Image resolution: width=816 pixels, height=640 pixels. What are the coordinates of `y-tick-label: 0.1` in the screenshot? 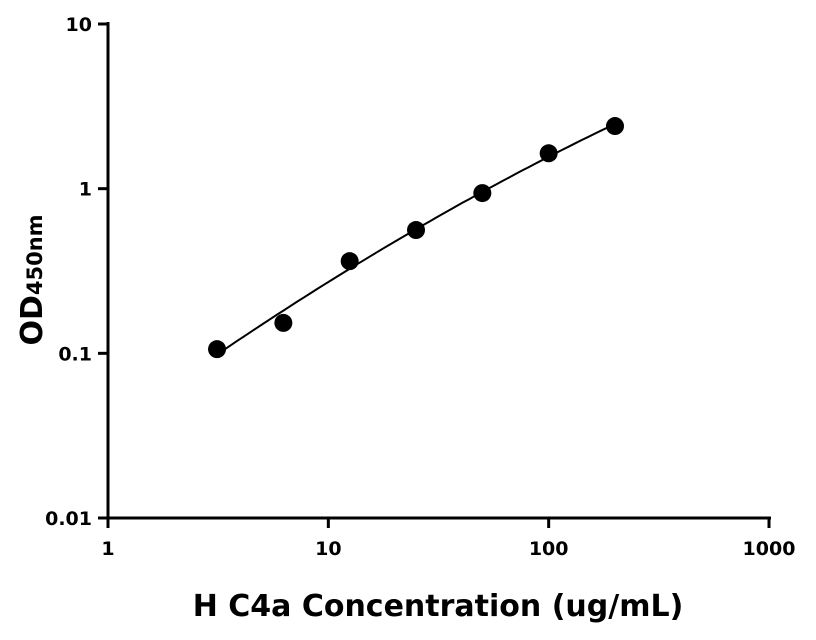 It's located at (75, 354).